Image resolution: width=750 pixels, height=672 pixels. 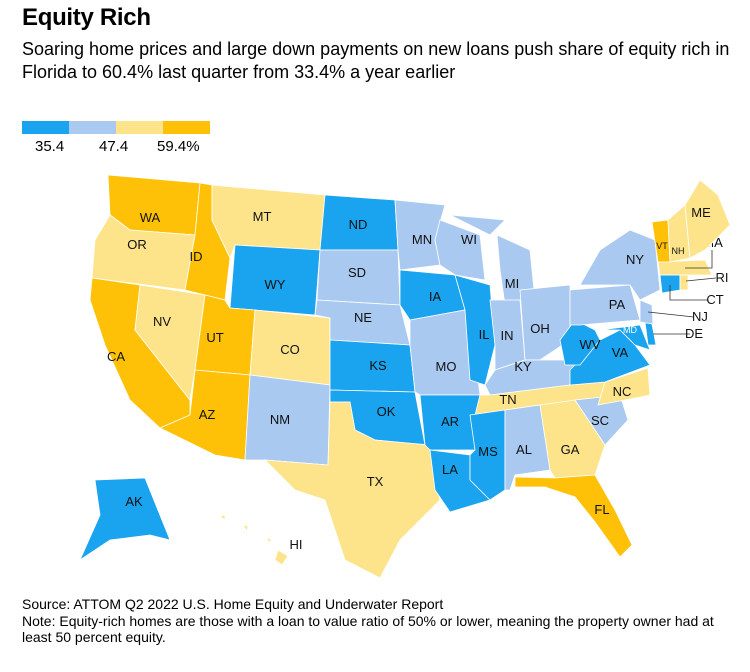 What do you see at coordinates (507, 399) in the screenshot?
I see `state-label: TN` at bounding box center [507, 399].